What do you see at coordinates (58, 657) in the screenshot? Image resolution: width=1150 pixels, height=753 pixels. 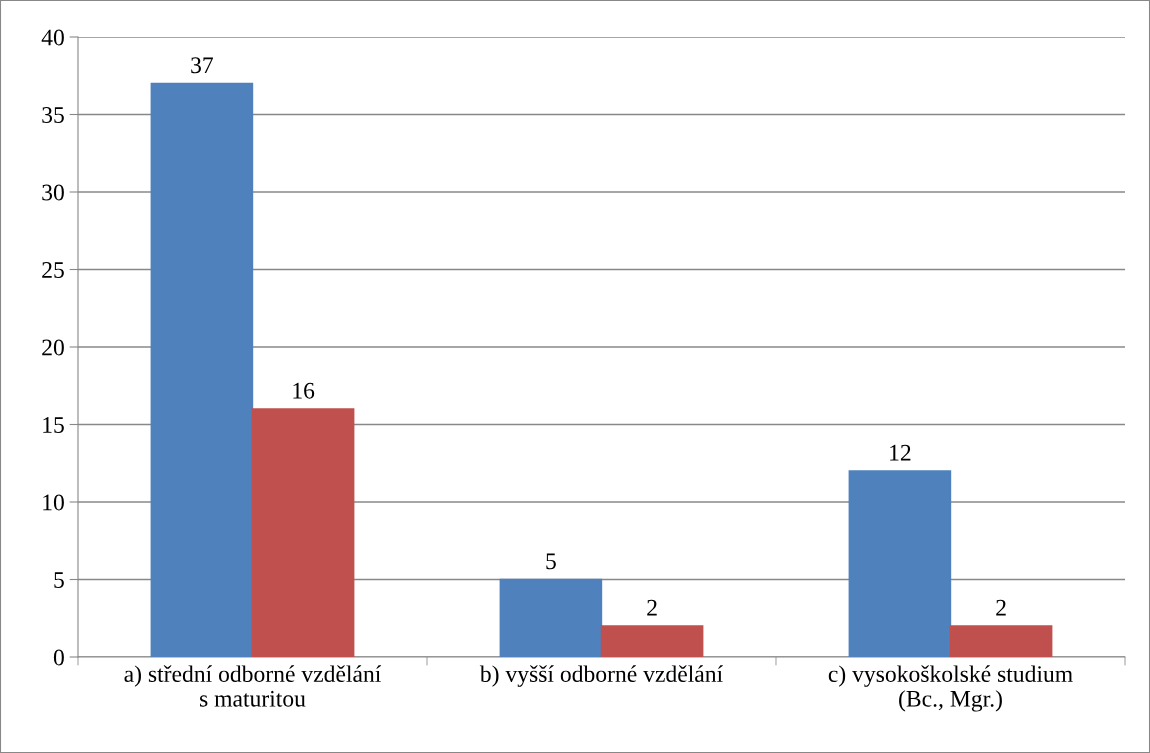 I see `y-tick-label: 0` at bounding box center [58, 657].